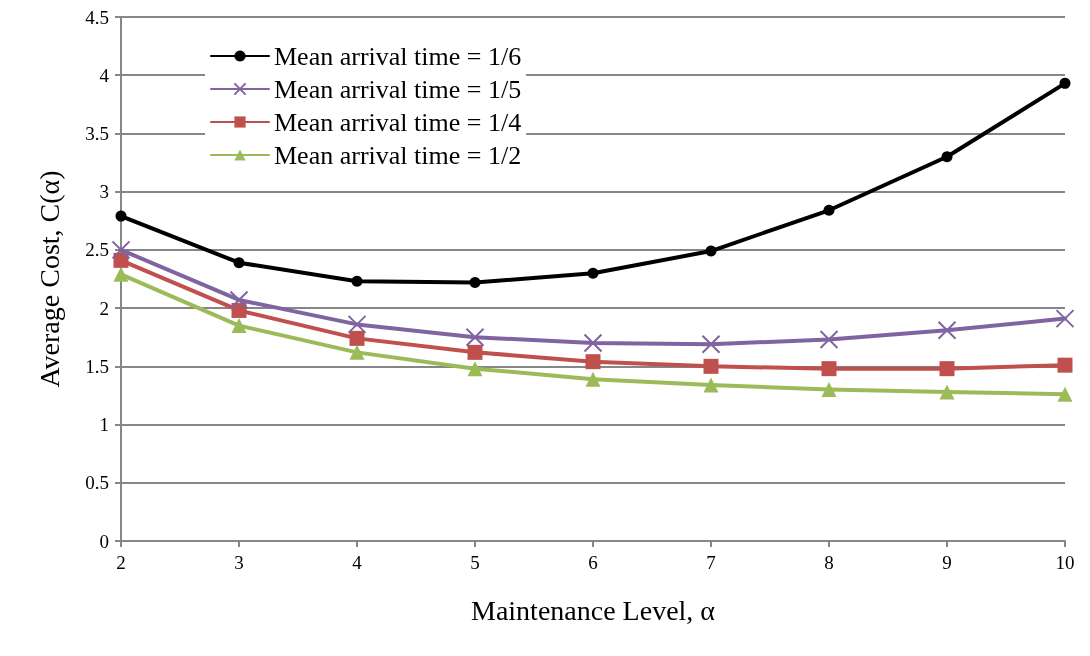 The image size is (1090, 656). What do you see at coordinates (49, 279) in the screenshot?
I see `y-axis-title: Average Cost, C(α)` at bounding box center [49, 279].